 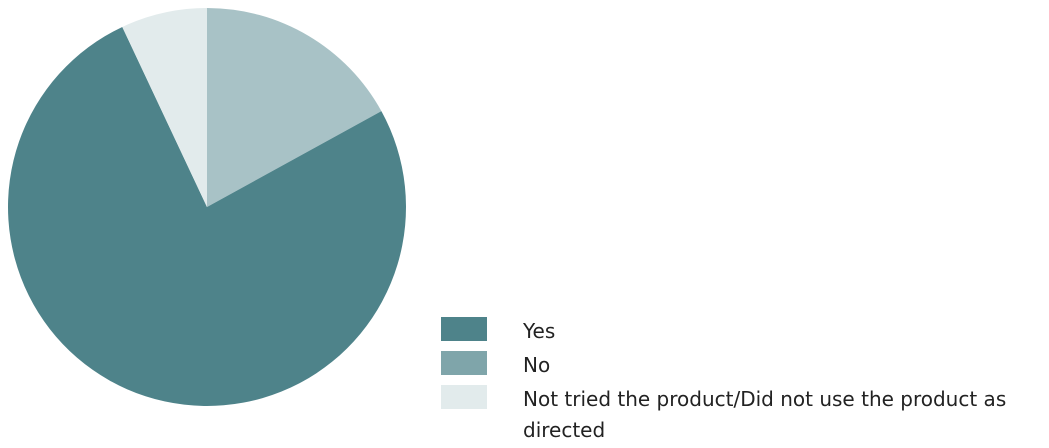 I want to click on legend-swatch-no, so click(x=464, y=363).